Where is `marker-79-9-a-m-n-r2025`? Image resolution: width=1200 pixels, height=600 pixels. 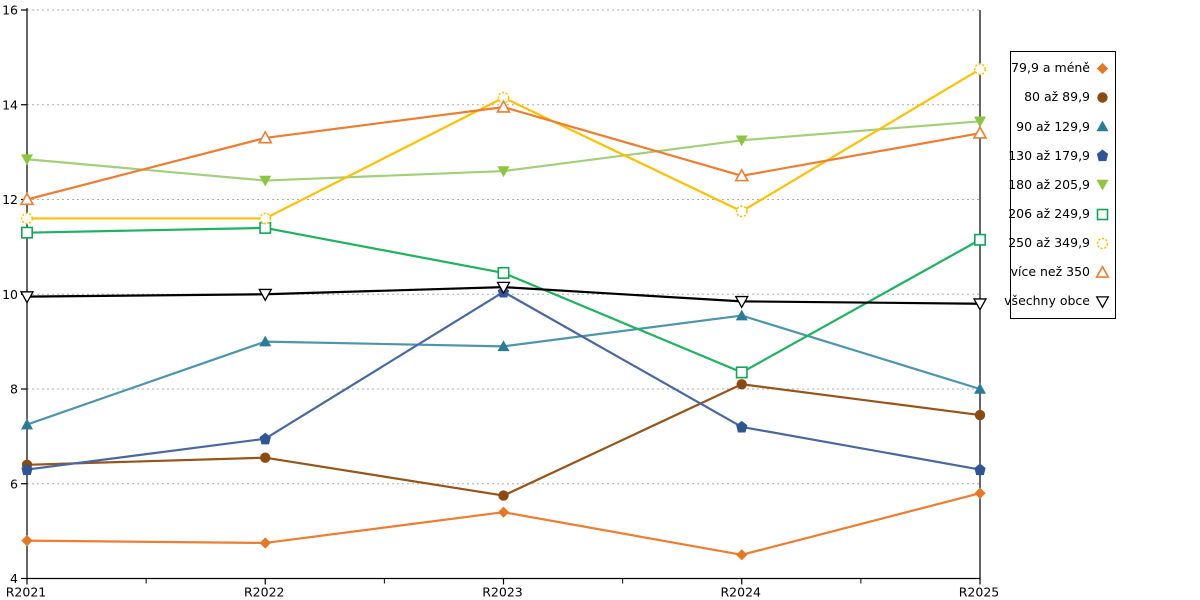 marker-79-9-a-m-n-r2025 is located at coordinates (980, 493).